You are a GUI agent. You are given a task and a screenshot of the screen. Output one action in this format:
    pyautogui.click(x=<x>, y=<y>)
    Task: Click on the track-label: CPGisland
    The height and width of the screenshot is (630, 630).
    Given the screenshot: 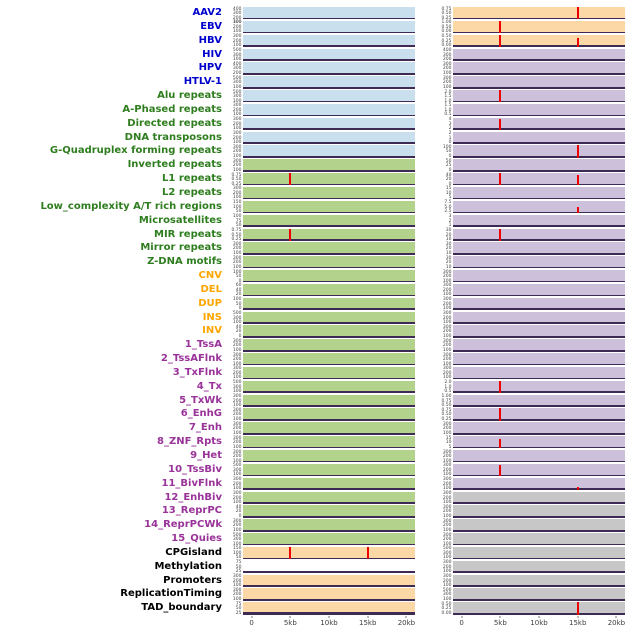 What is the action you would take?
    pyautogui.click(x=193, y=552)
    